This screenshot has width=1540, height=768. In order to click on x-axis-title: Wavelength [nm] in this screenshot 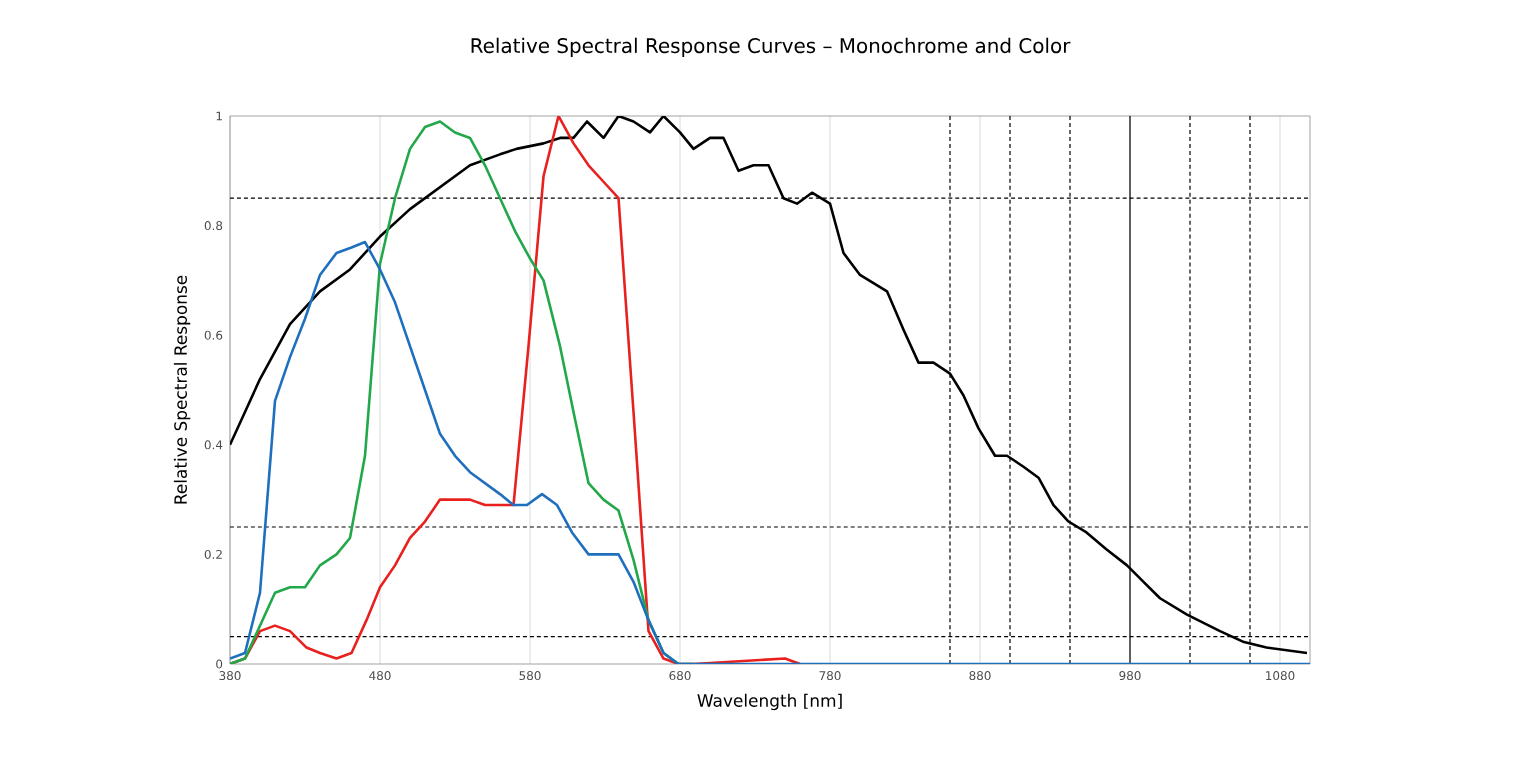, I will do `click(769, 702)`.